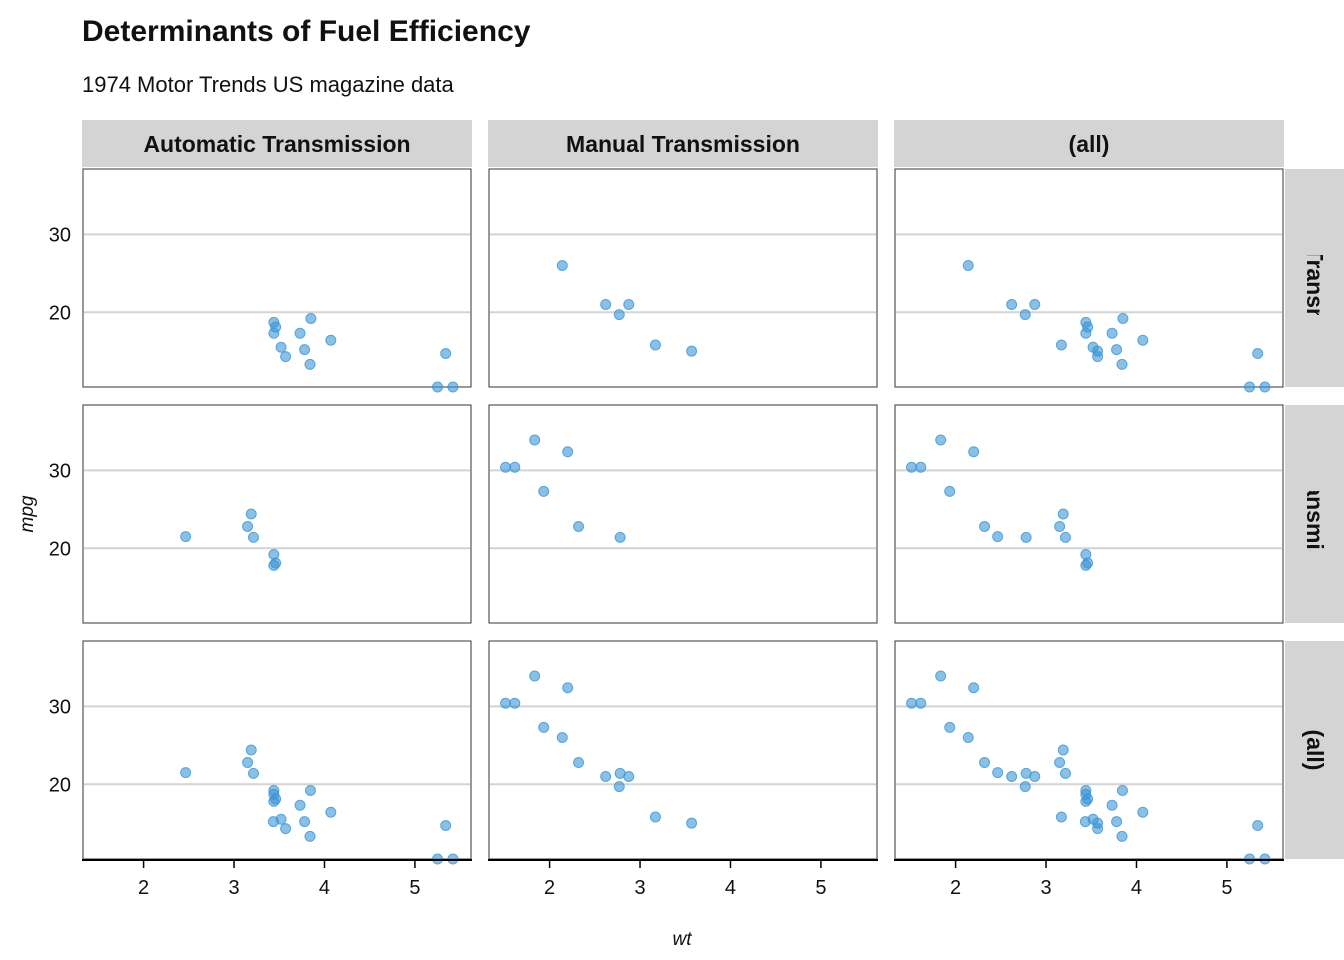 The width and height of the screenshot is (1344, 960). I want to click on row-strip-label: Normal Transmission, so click(1315, 278).